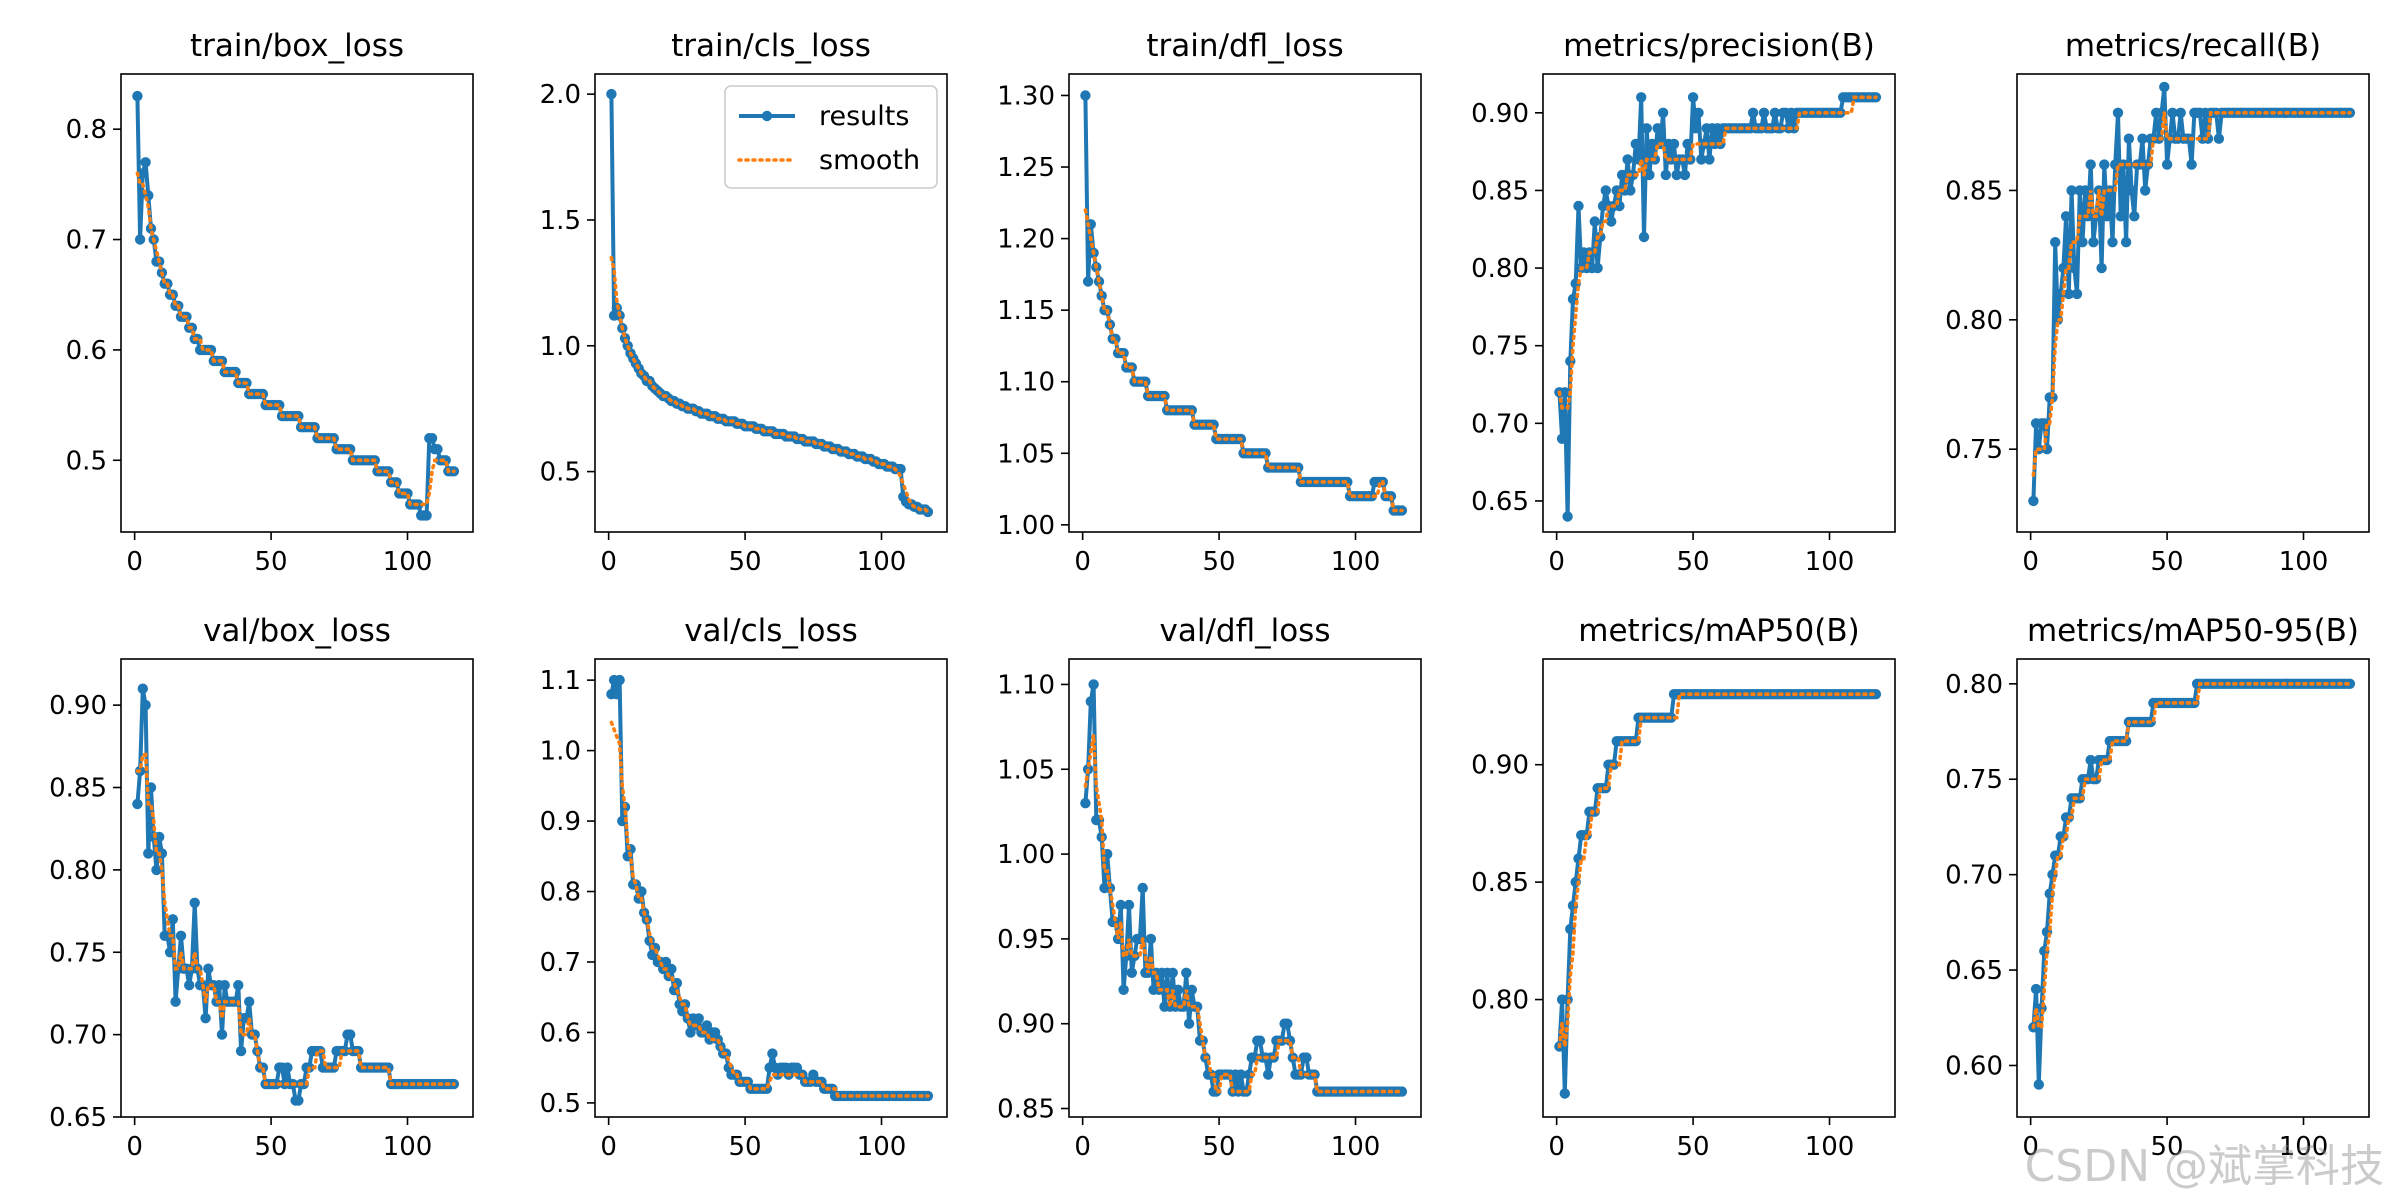 The width and height of the screenshot is (2400, 1200). Describe the element at coordinates (1719, 46) in the screenshot. I see `subplot-title: metrics/precision(B)` at that location.